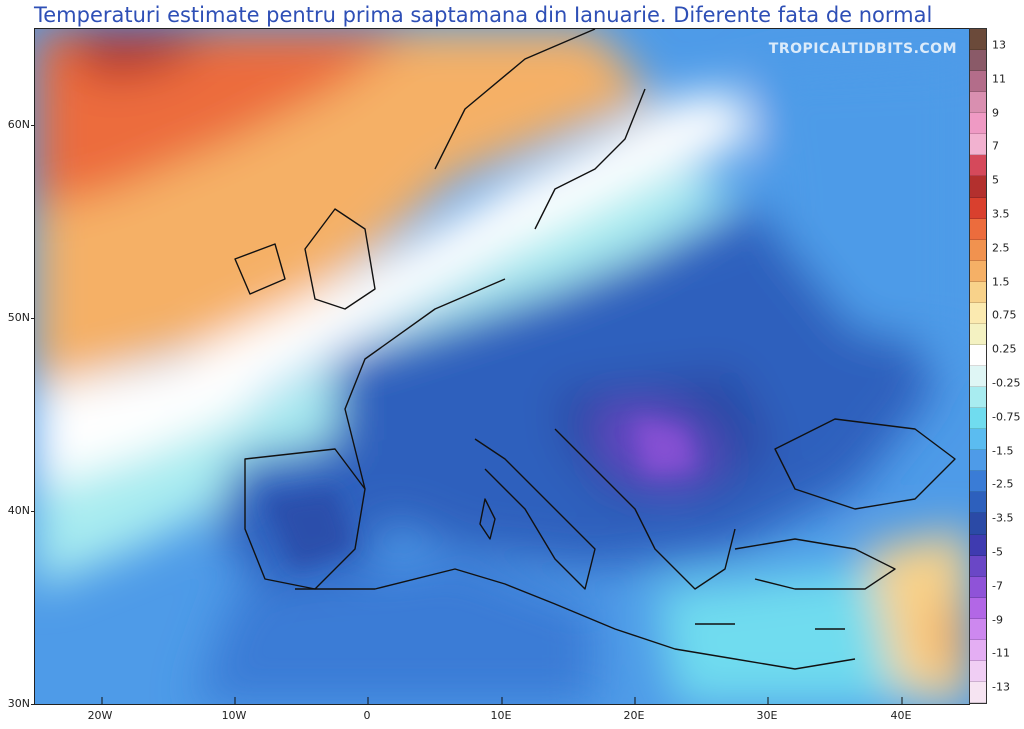 This screenshot has width=1024, height=729. I want to click on lon-tick-20e: 20E, so click(634, 715).